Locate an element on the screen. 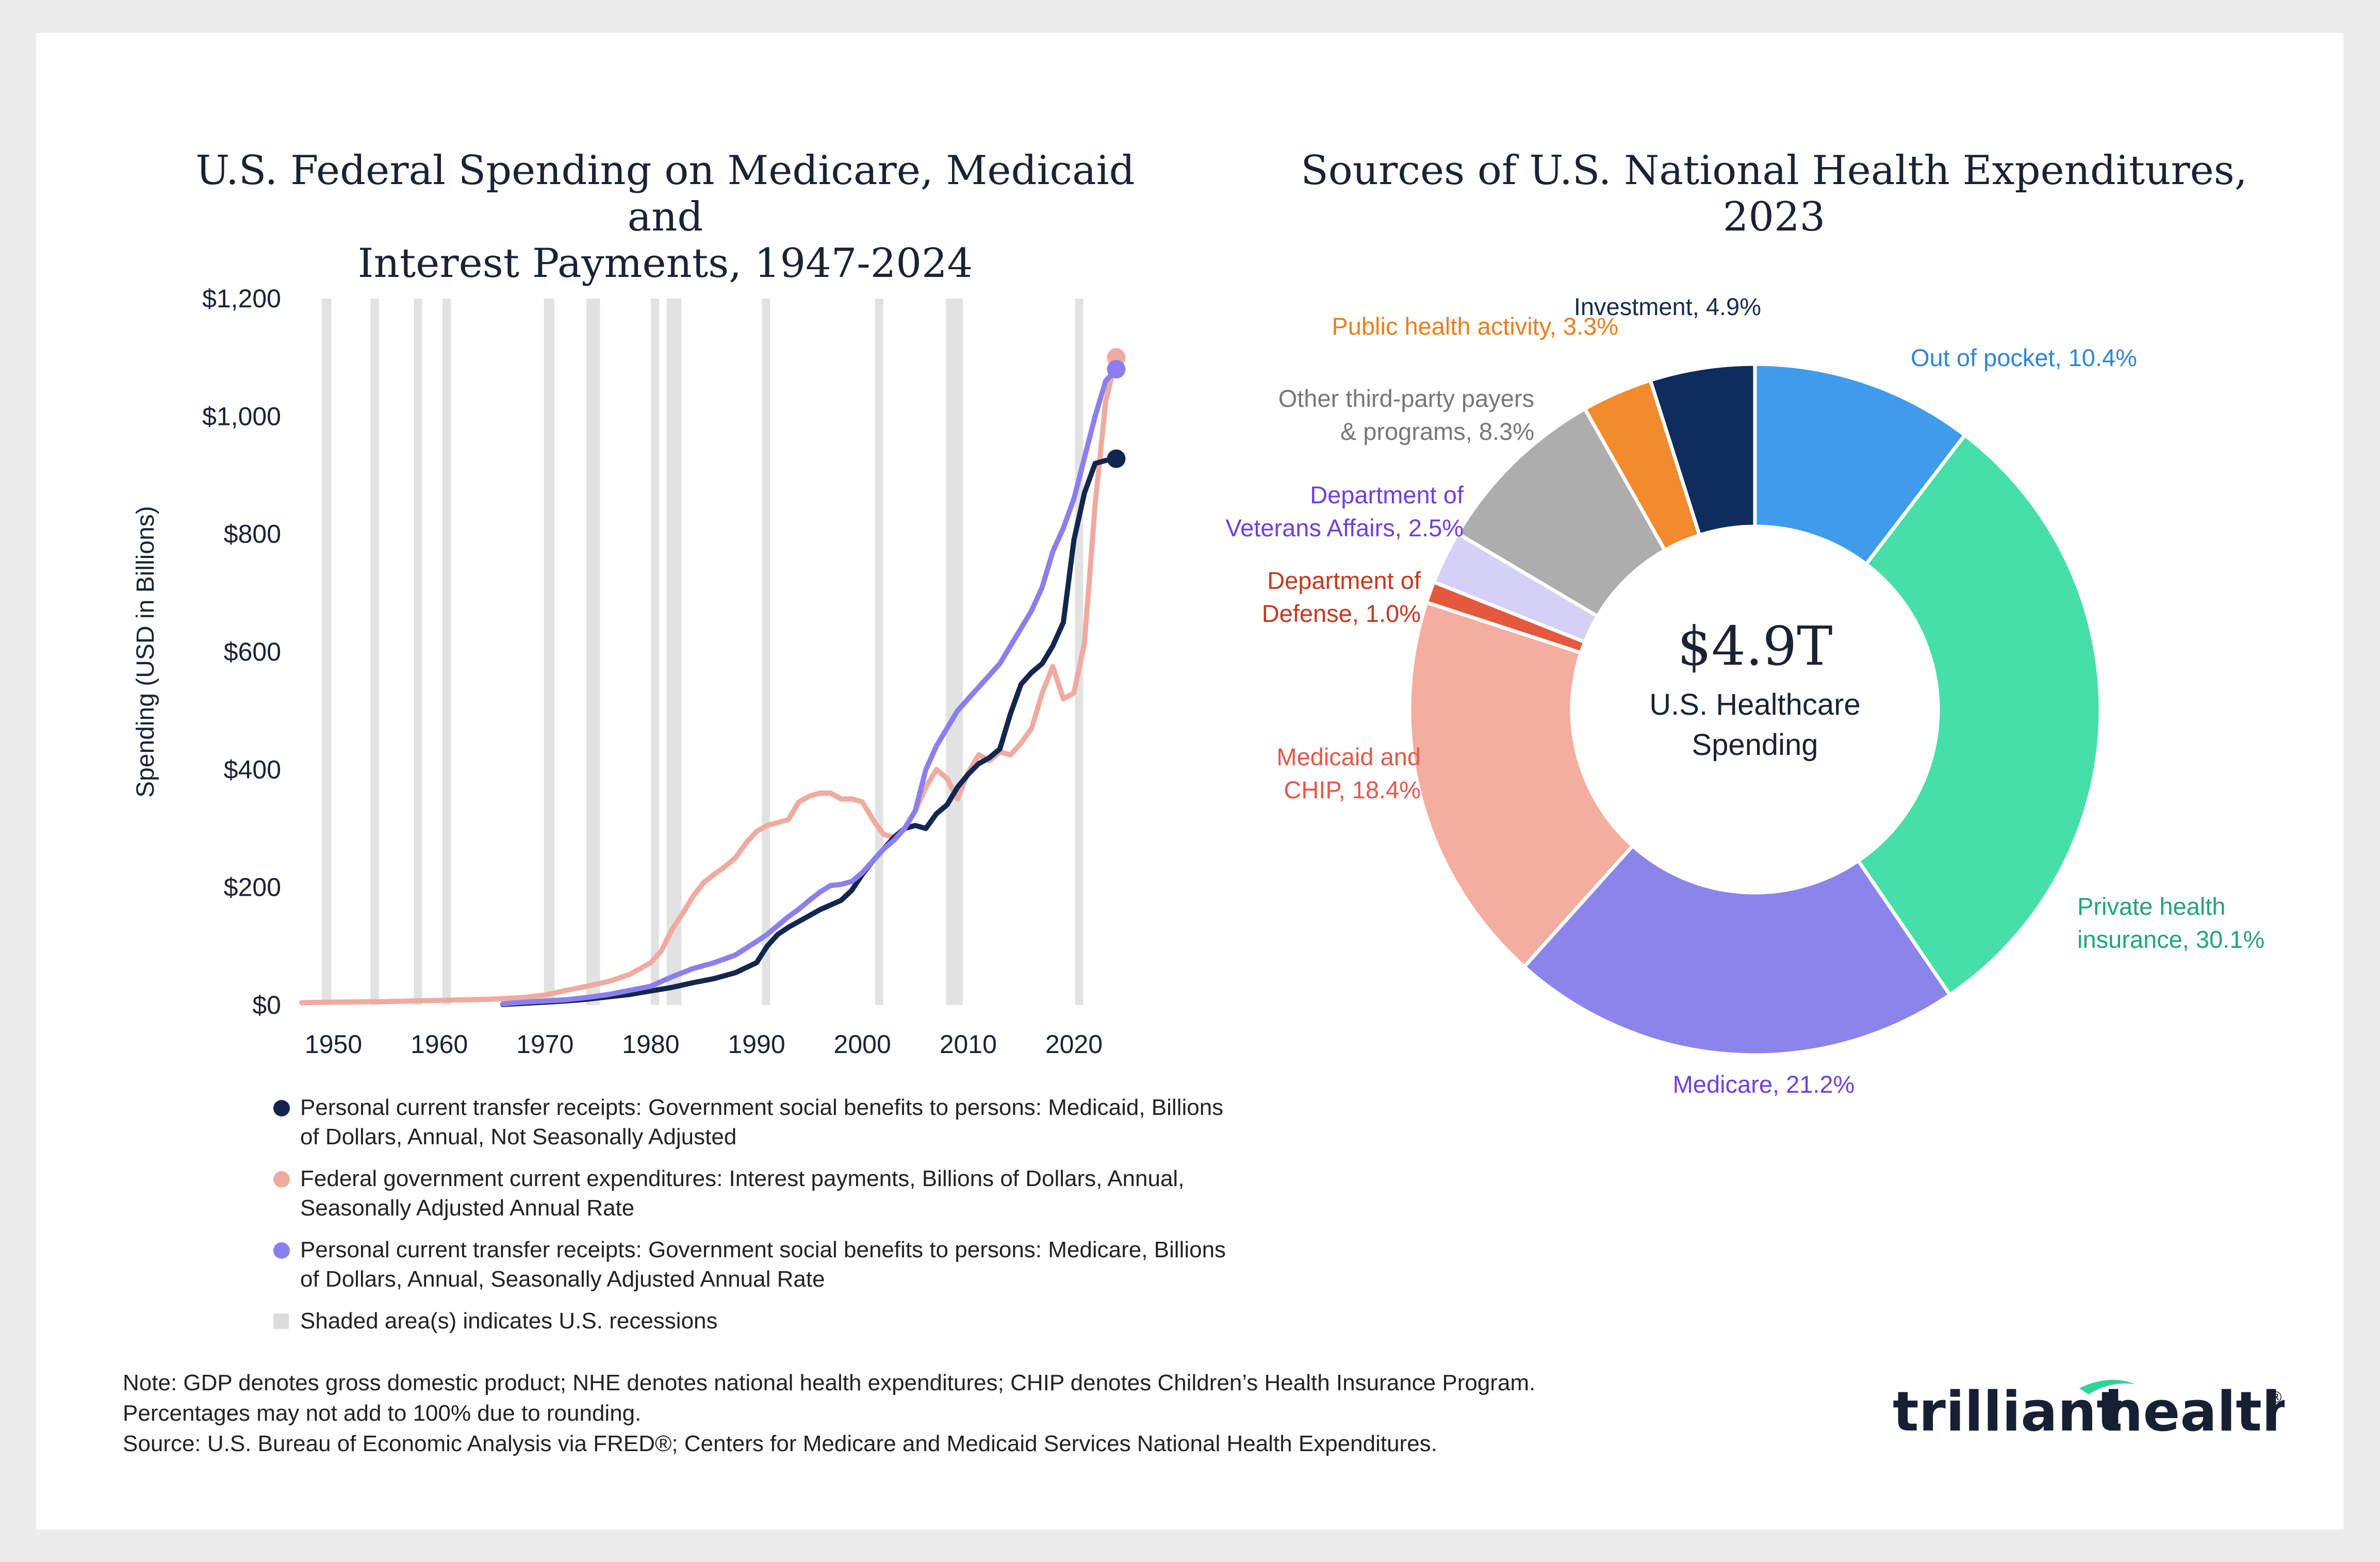 The width and height of the screenshot is (2380, 1562). x-axis-ticks: 1950 1960 1970 1980 1990 2000 2010 2020 is located at coordinates (704, 1044).